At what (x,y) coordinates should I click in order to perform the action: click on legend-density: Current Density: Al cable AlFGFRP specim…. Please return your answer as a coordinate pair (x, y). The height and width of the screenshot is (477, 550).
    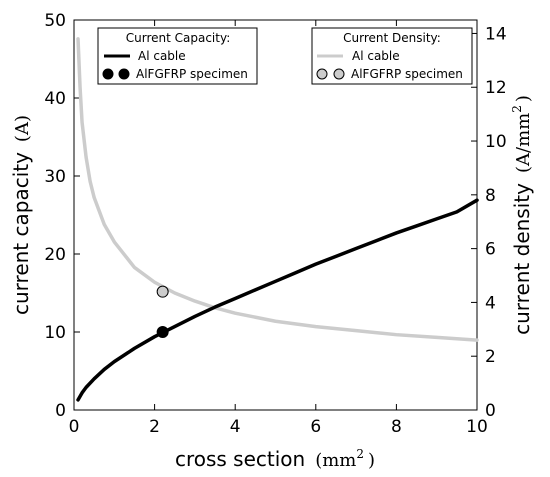
    Looking at the image, I should click on (392, 56).